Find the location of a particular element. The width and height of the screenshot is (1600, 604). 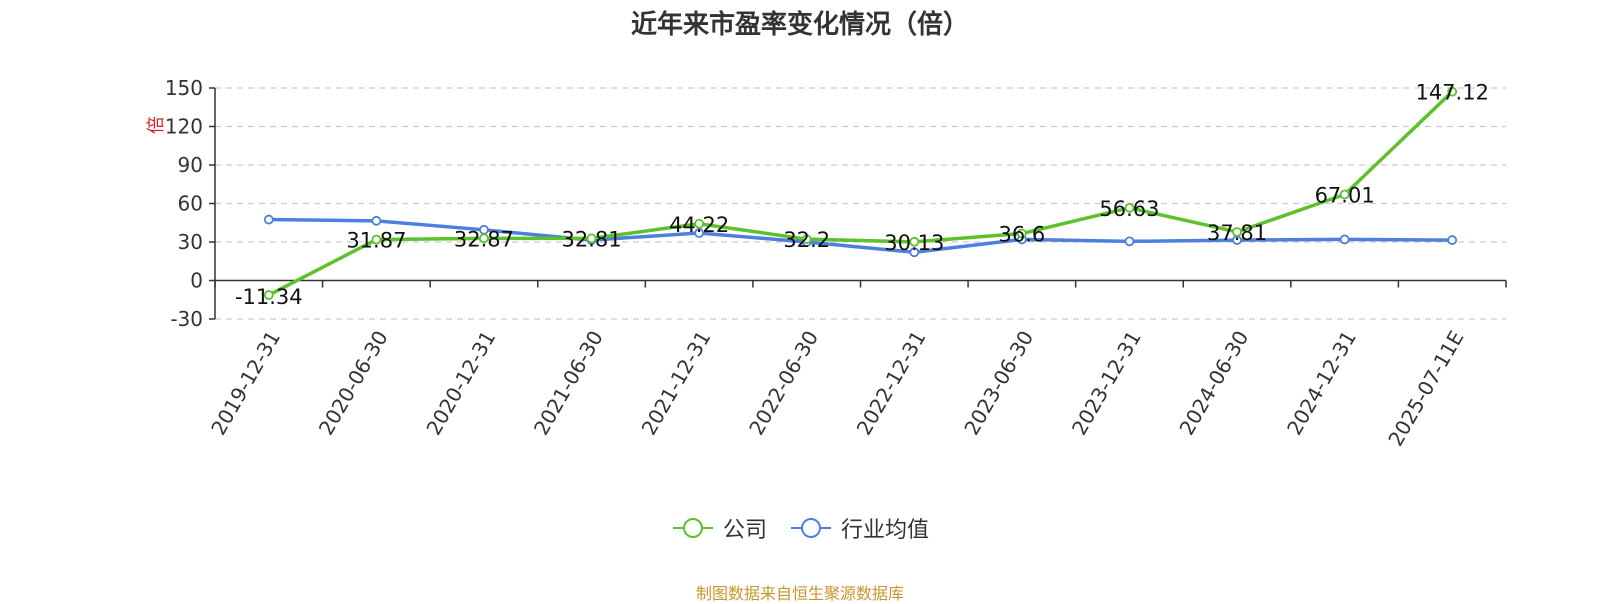

y-tick-label: 150 is located at coordinates (184, 88).